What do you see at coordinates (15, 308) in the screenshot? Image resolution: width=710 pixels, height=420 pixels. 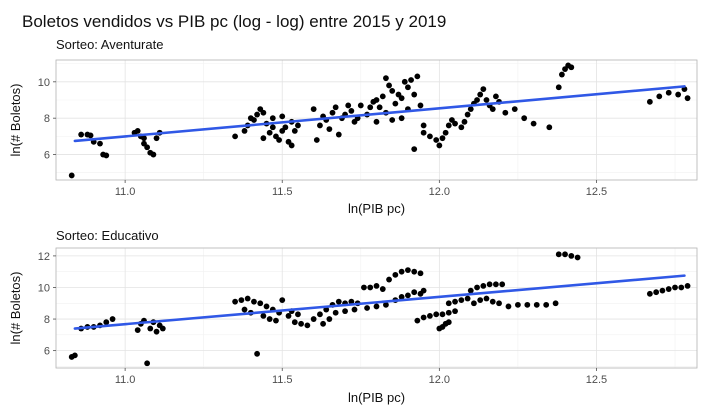 I see `y-axis-title: ln(# Boletos)` at bounding box center [15, 308].